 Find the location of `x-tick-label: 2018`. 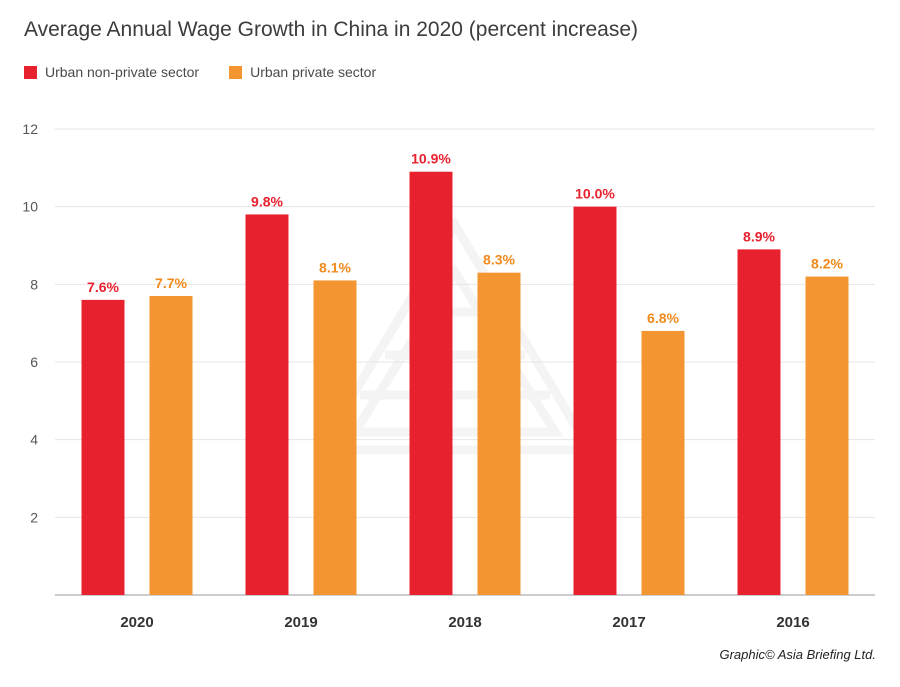

x-tick-label: 2018 is located at coordinates (464, 622).